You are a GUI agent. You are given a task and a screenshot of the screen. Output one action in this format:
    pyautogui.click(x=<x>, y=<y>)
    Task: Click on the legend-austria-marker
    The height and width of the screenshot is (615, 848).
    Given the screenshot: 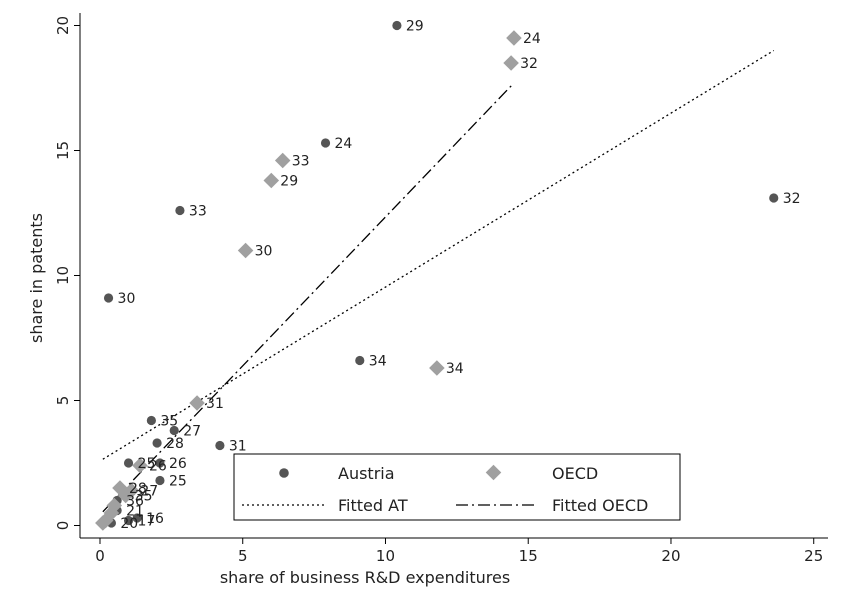 What is the action you would take?
    pyautogui.click(x=284, y=473)
    